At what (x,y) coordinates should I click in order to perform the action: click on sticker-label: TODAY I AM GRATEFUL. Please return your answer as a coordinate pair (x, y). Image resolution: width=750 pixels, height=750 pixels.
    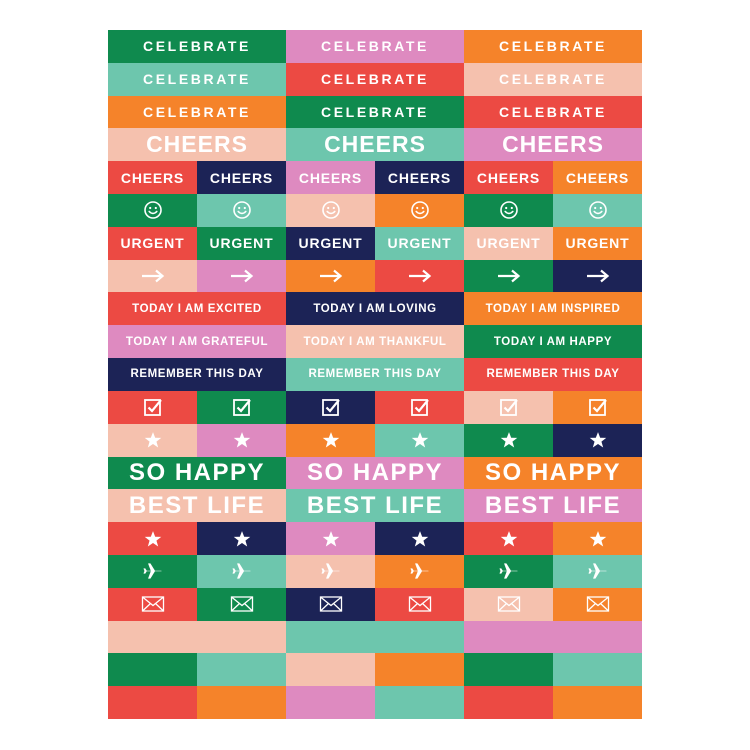
    Looking at the image, I should click on (197, 342).